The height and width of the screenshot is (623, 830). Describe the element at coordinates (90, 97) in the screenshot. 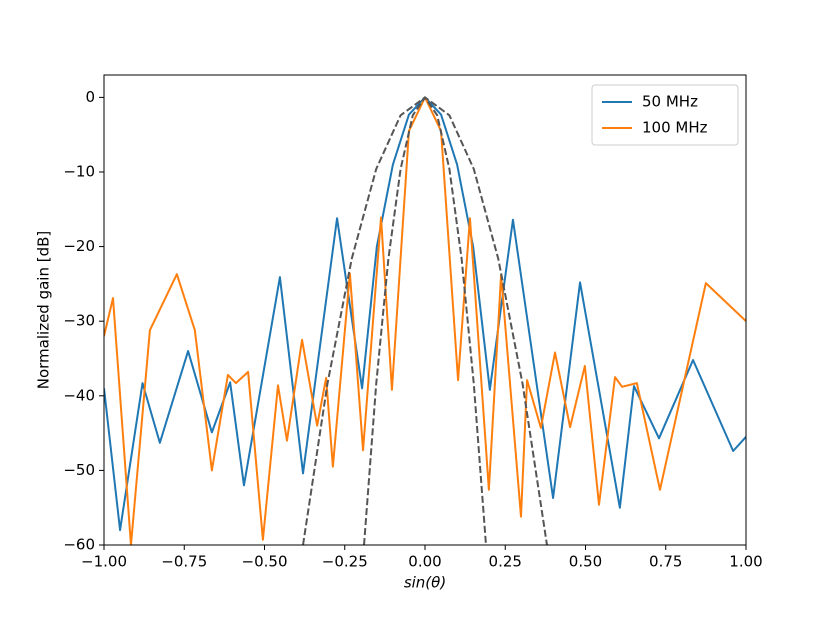

I see `y-tick-label: 0` at that location.